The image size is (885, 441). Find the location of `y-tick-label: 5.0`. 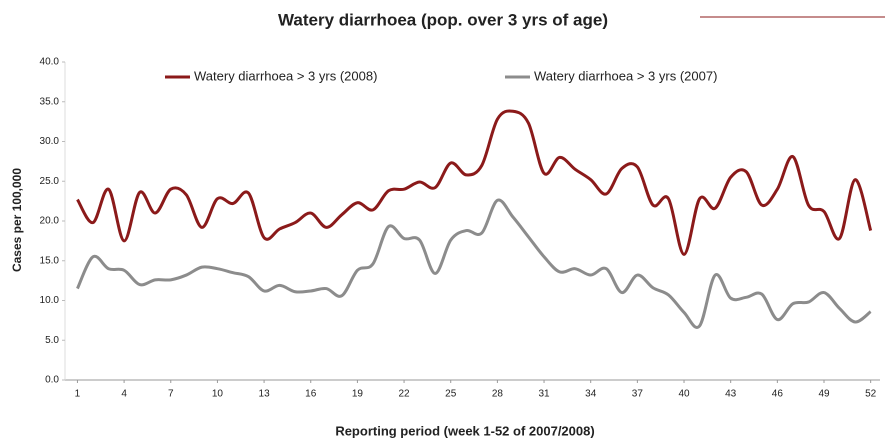

y-tick-label: 5.0 is located at coordinates (52, 340).